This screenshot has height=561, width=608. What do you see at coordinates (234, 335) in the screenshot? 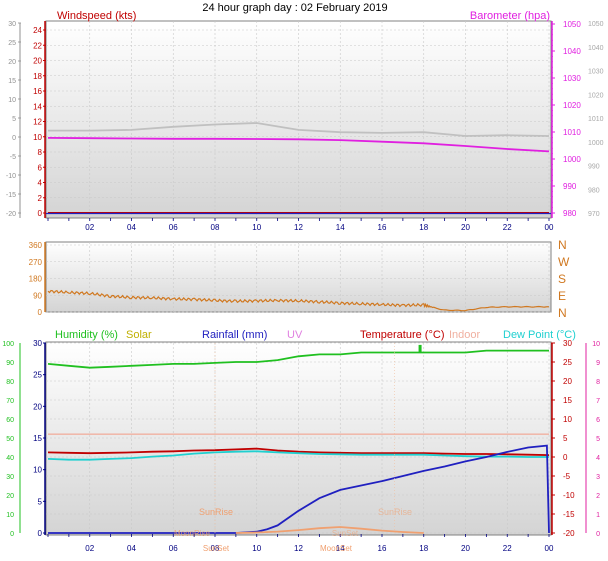
I see `legend-header: Rainfall (mm)` at bounding box center [234, 335].